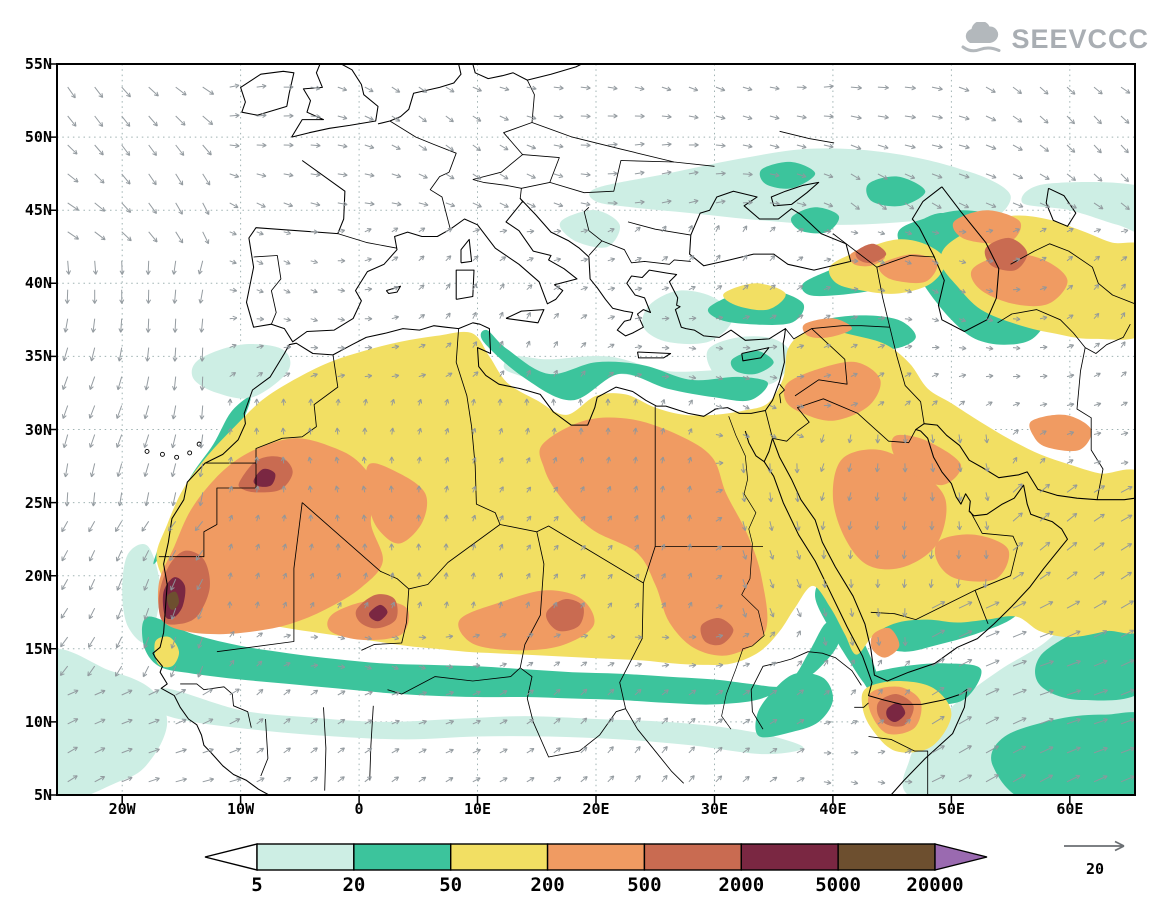 This screenshot has height=907, width=1165. I want to click on lat-tick-label: 30N, so click(38, 429).